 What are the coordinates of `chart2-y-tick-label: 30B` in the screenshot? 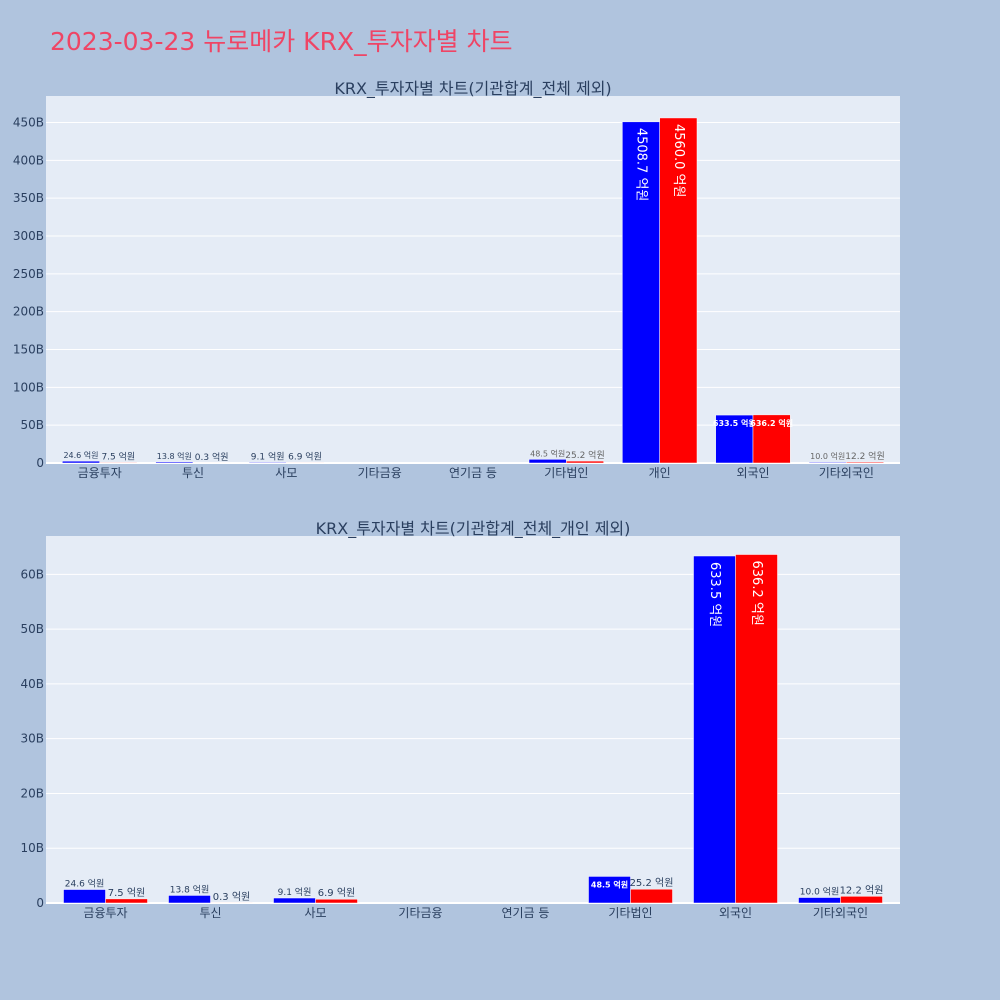 It's located at (32, 739).